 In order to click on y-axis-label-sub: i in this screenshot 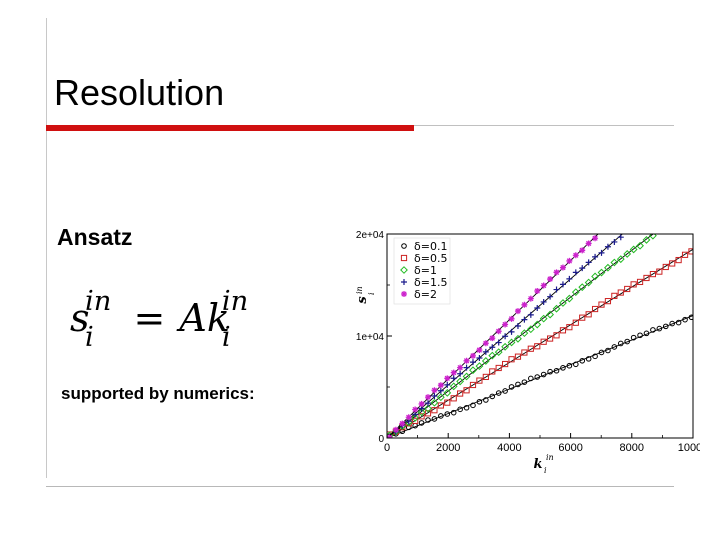, I will do `click(371, 293)`.